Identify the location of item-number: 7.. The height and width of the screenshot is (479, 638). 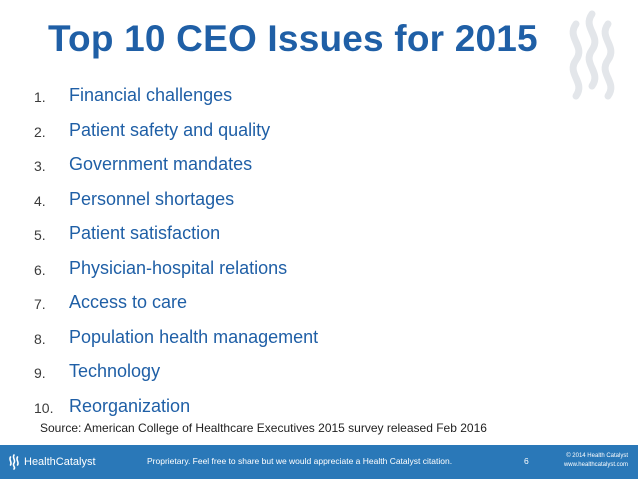
(40, 304).